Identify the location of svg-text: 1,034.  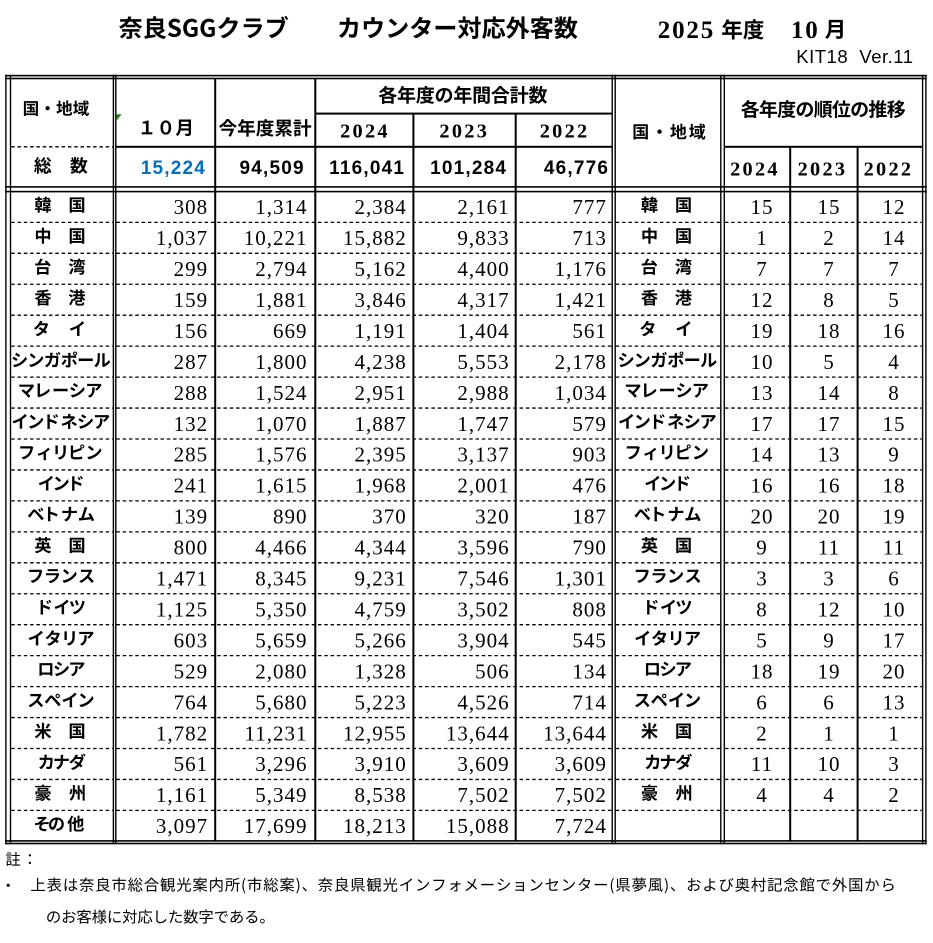
(581, 393).